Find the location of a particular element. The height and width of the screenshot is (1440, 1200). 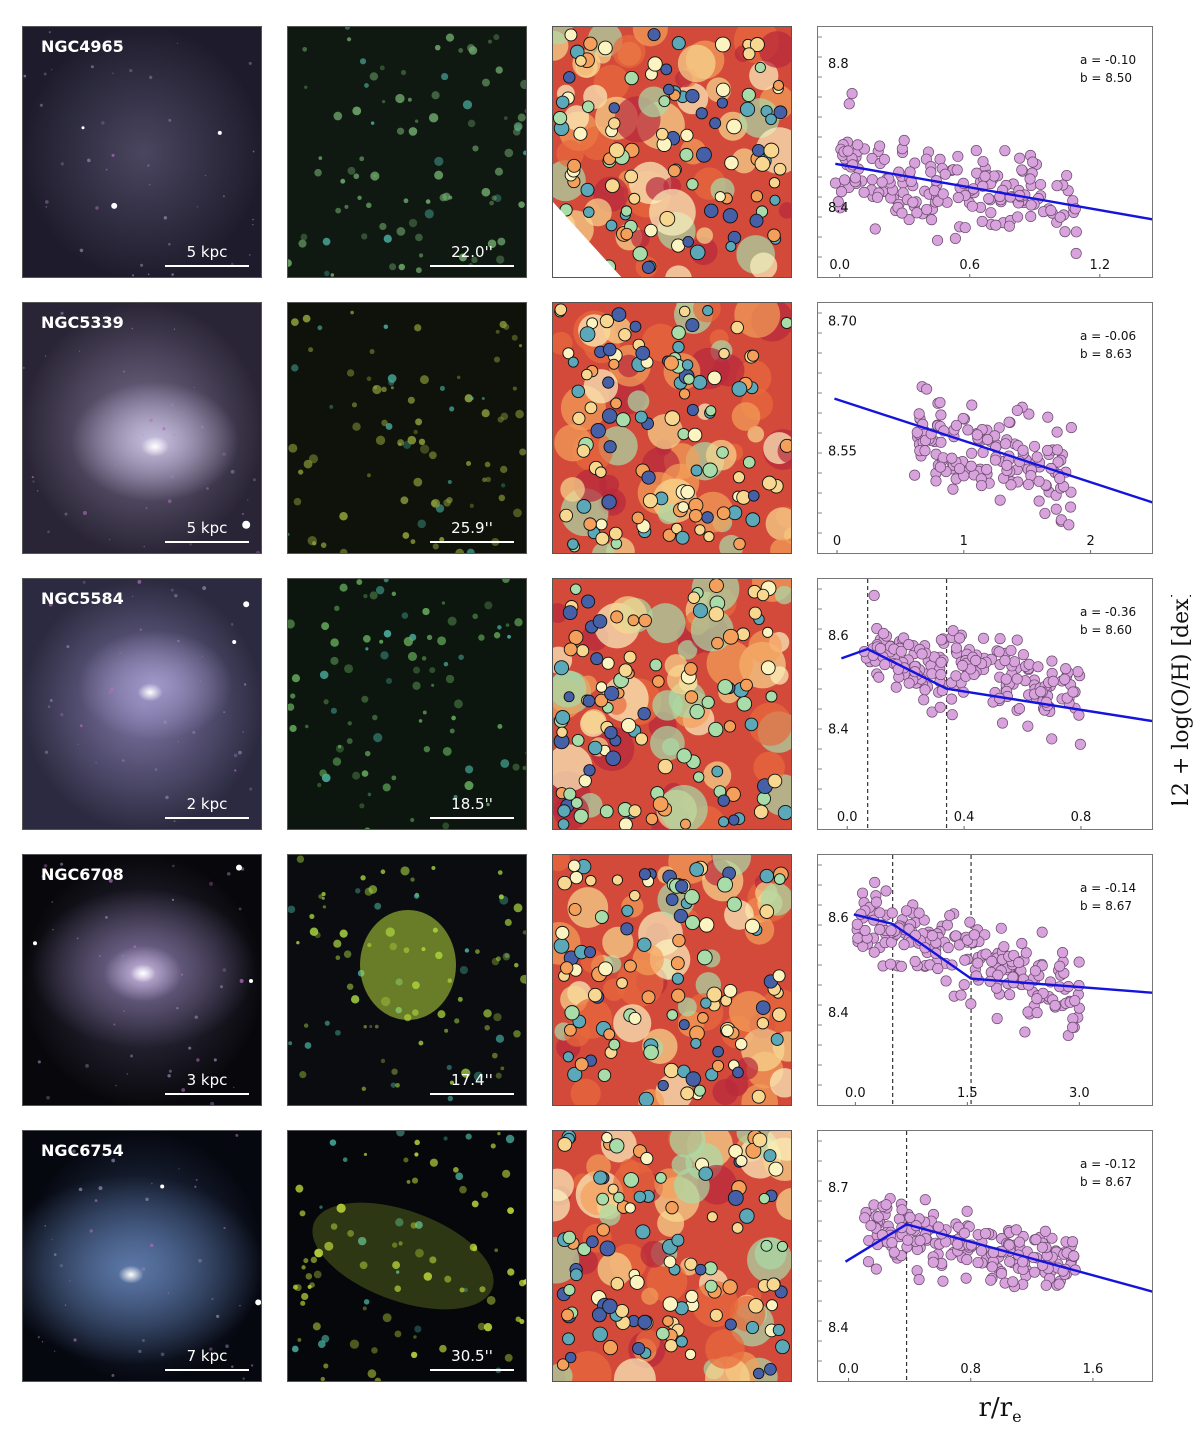

physical-scale-bar: 2 kpc is located at coordinates (207, 807).